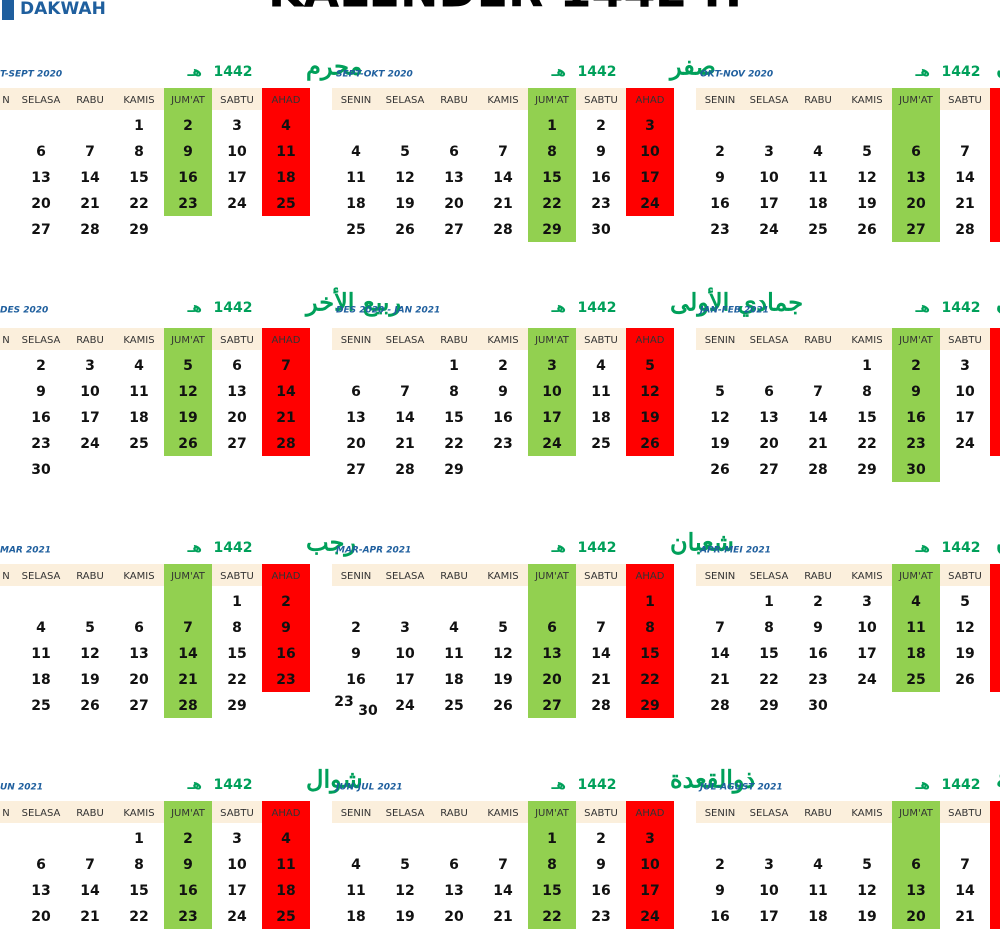 The image size is (1000, 932). What do you see at coordinates (650, 839) in the screenshot?
I see `day-number: 3` at bounding box center [650, 839].